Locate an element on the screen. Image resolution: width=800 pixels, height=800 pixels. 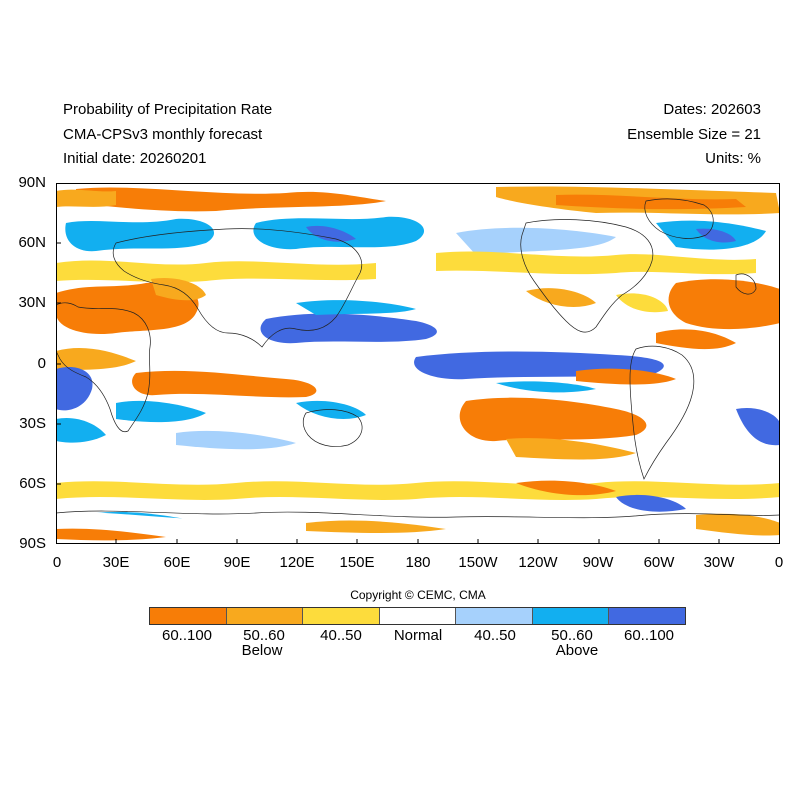
copyright-notice: Copyright © CEMC, CMA is located at coordinates (418, 595).